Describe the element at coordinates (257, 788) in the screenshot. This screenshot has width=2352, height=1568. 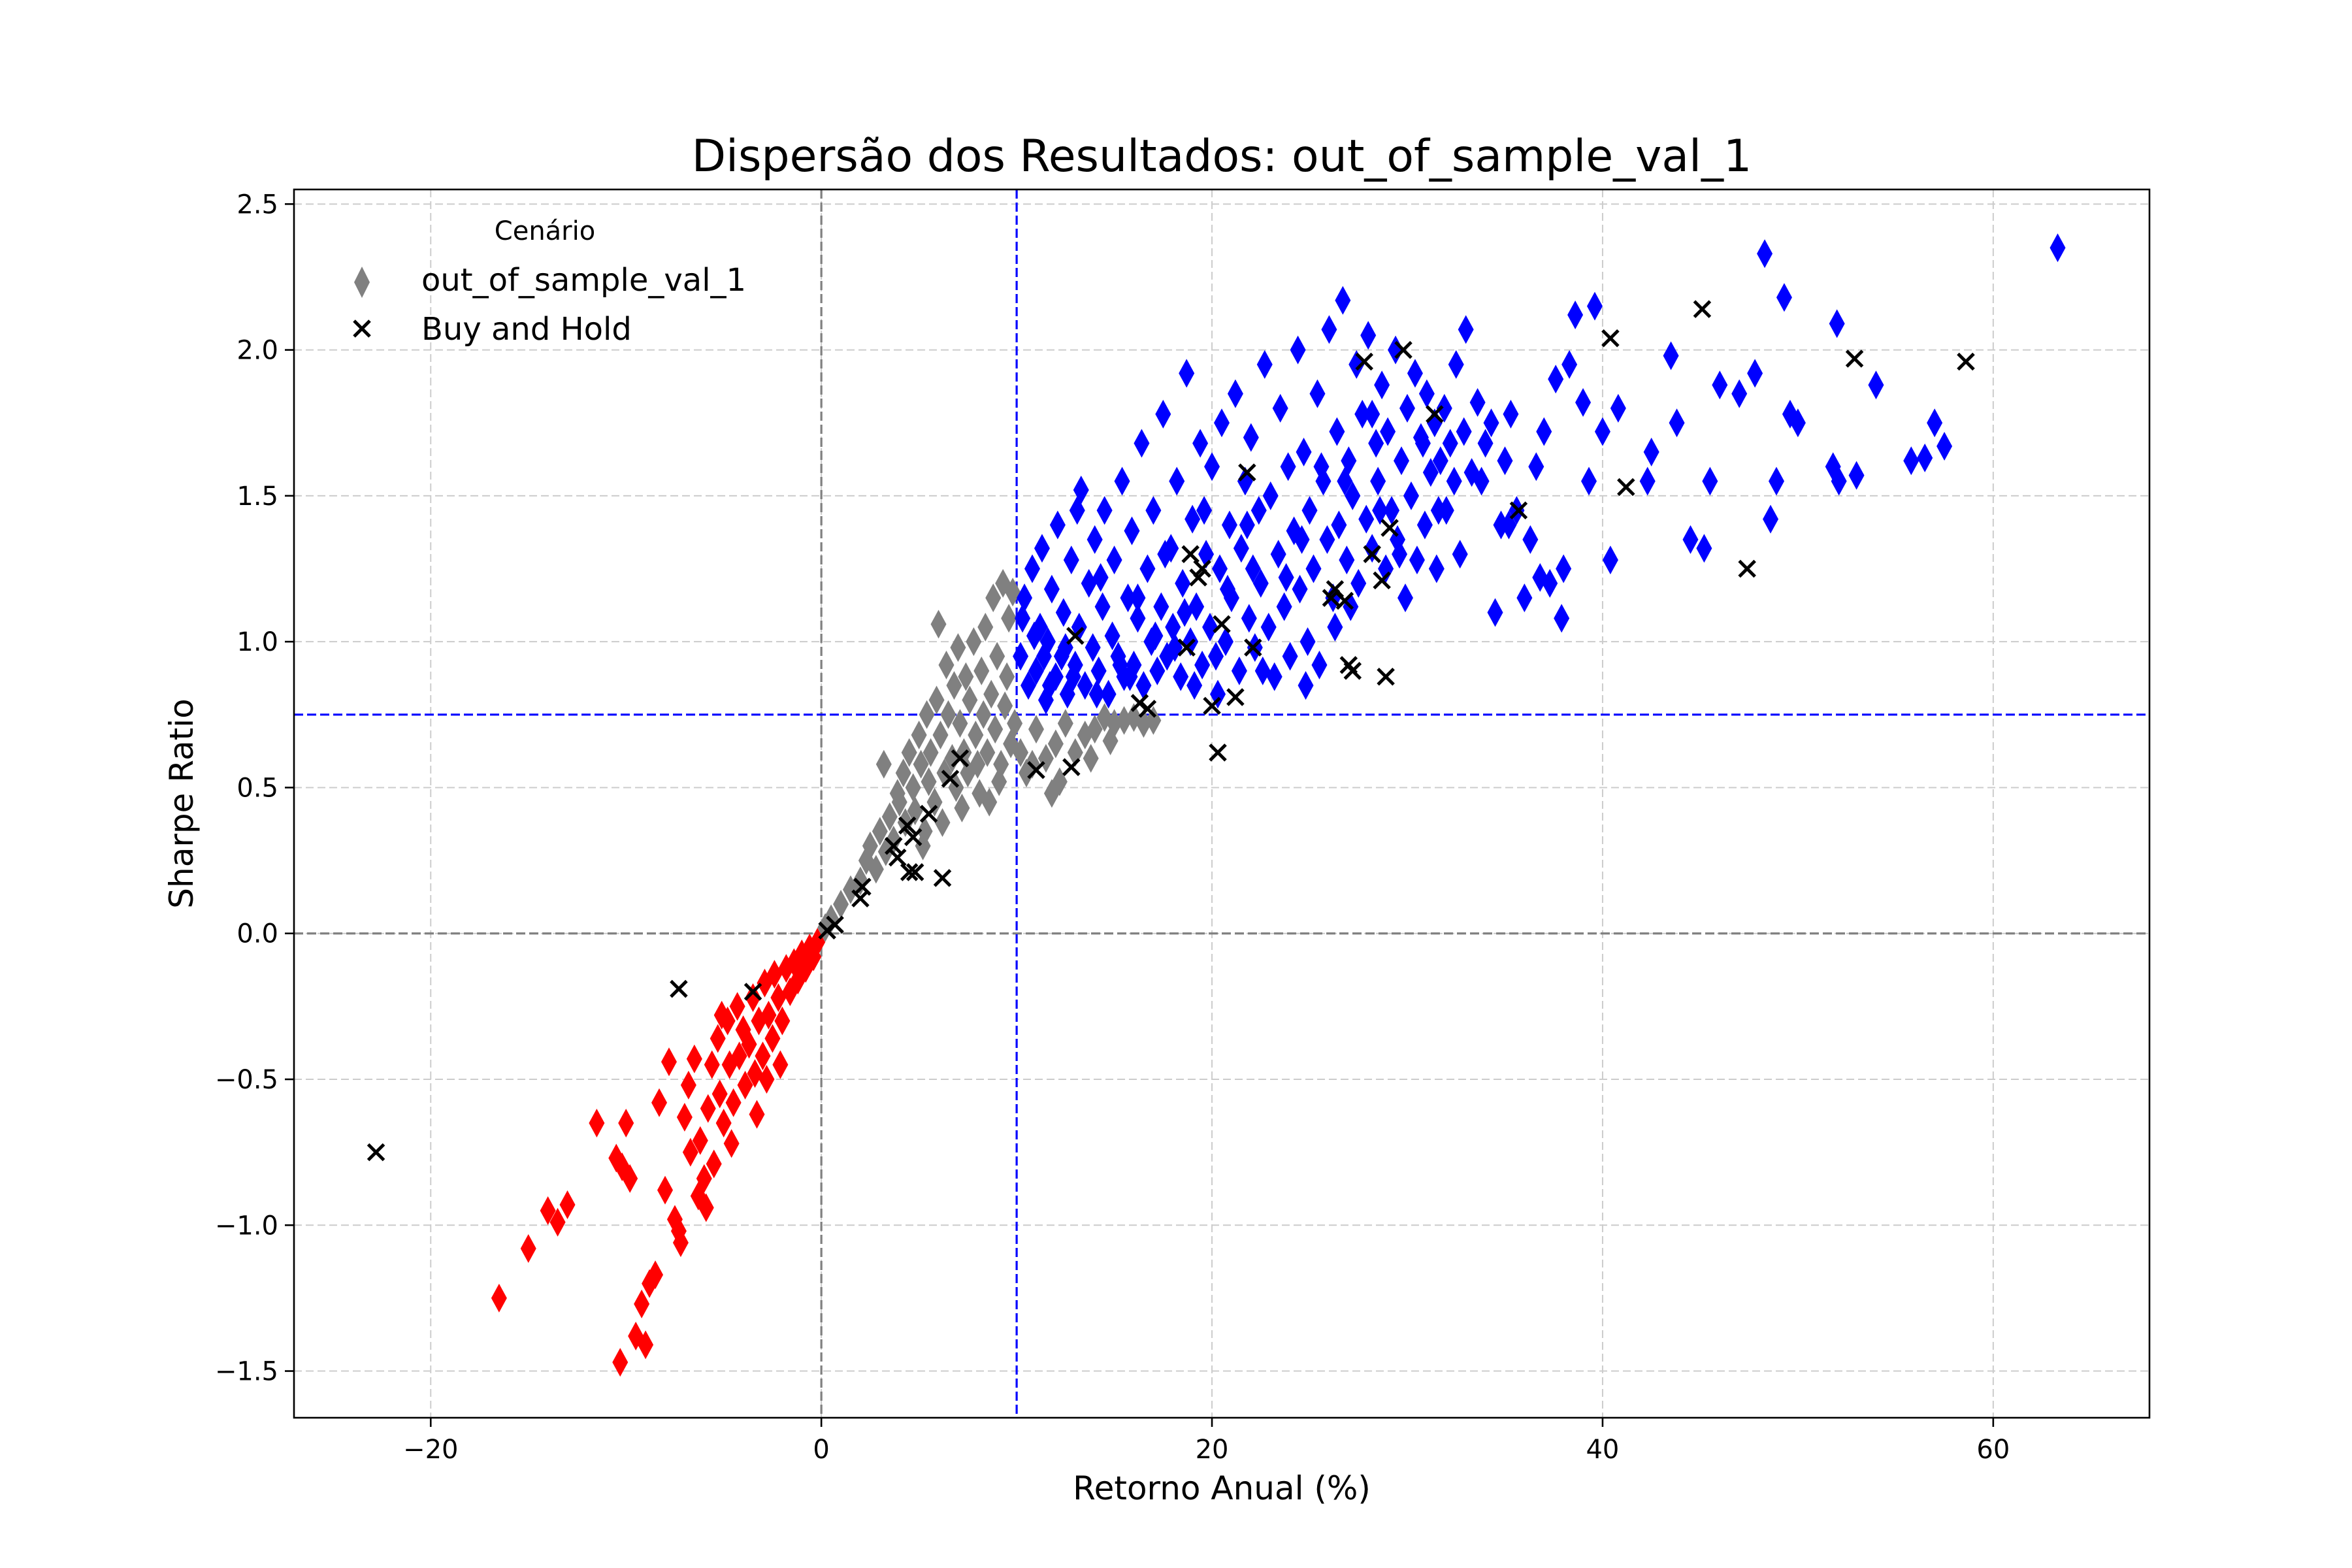
I see `y-tick-label: 0.5` at that location.